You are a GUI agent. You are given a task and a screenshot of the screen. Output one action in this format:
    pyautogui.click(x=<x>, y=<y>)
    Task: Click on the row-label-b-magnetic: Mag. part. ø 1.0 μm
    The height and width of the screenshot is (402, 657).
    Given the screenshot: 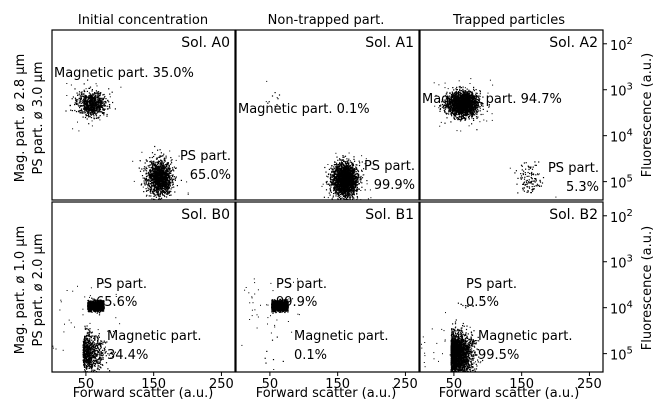 What is the action you would take?
    pyautogui.click(x=20, y=290)
    